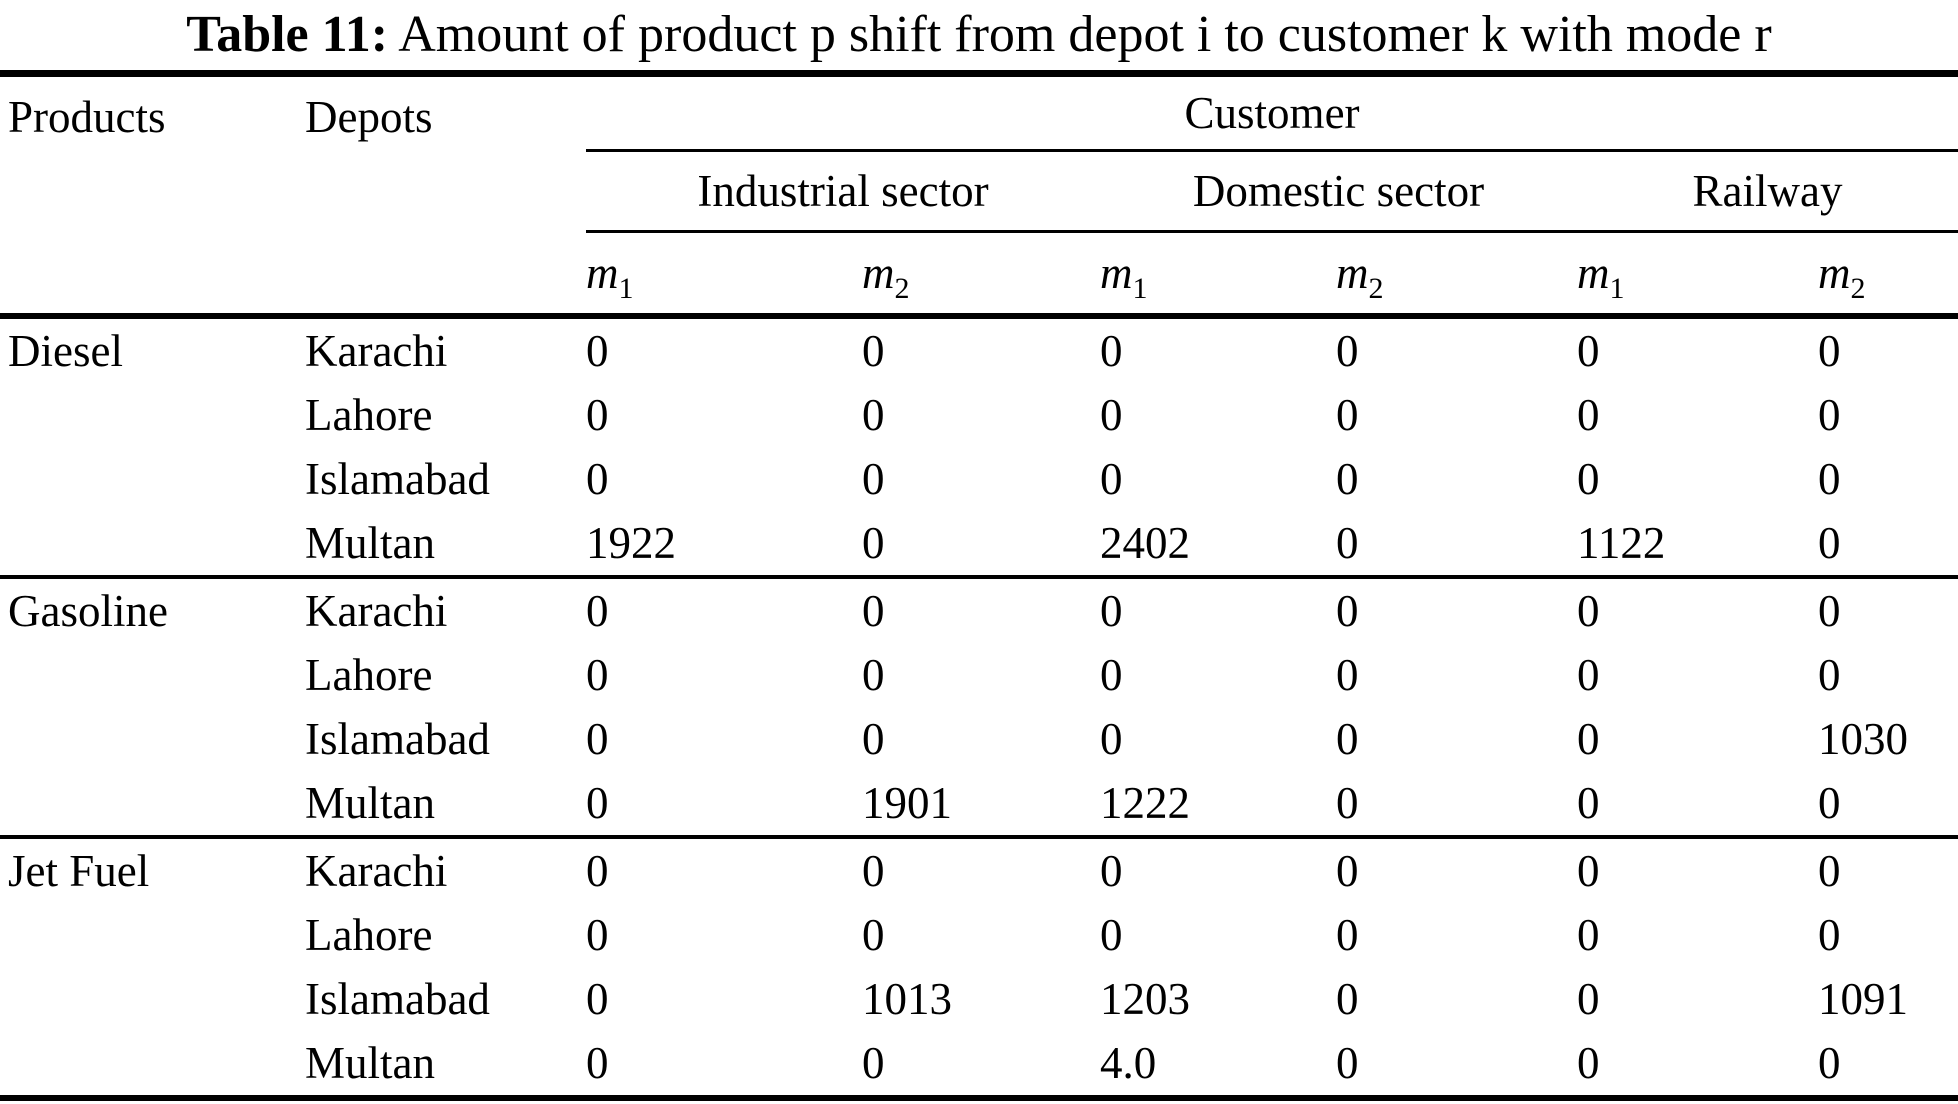 The image size is (1958, 1104). Describe the element at coordinates (979, 544) in the screenshot. I see `table-row: Multan 1922 0 2402 0 1122 0` at that location.